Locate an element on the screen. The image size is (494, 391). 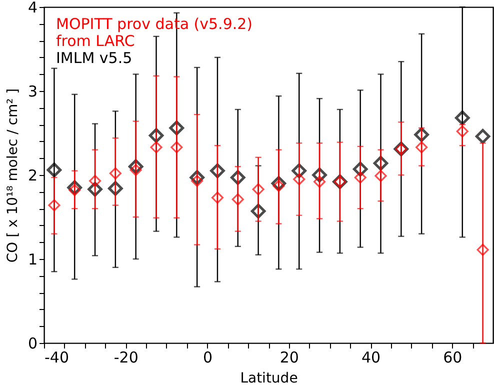
y-tick-label: 2 is located at coordinates (33, 175).